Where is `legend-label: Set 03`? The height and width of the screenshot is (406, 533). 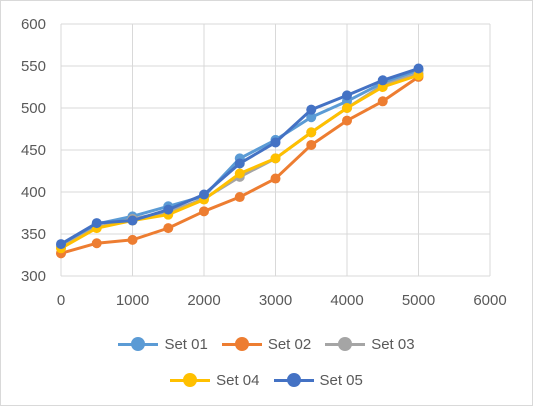 legend-label: Set 03 is located at coordinates (393, 344).